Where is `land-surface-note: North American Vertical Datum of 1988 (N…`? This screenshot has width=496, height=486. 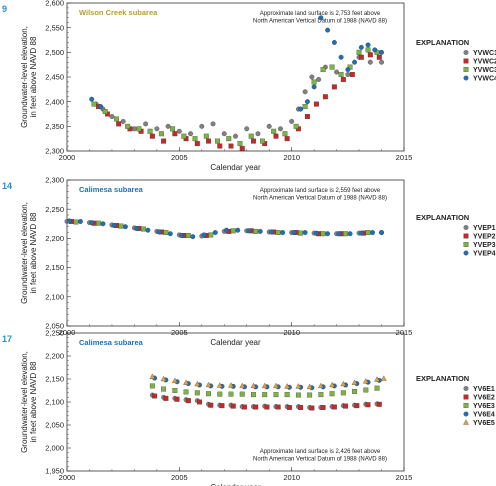 land-surface-note: North American Vertical Datum of 1988 (N… is located at coordinates (320, 460).